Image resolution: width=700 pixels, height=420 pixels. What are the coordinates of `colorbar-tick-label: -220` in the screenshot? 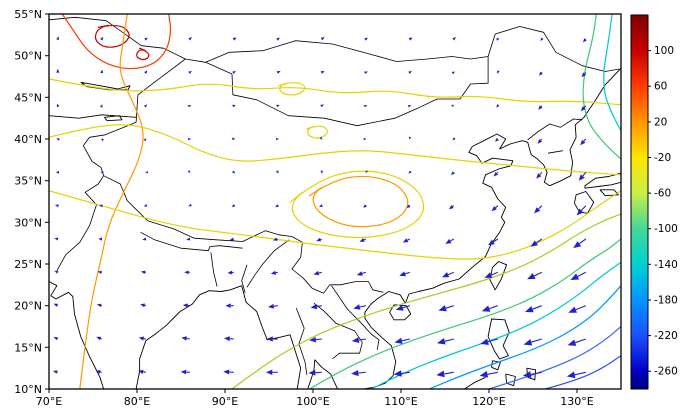 It's located at (666, 336).